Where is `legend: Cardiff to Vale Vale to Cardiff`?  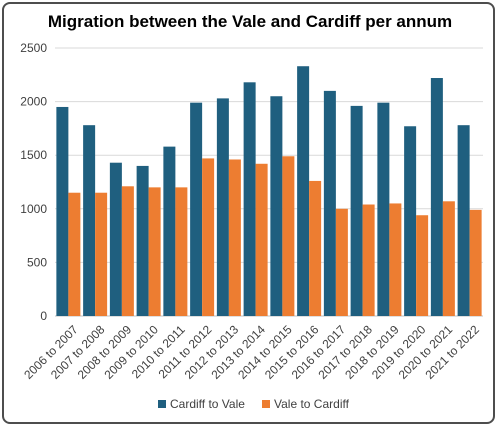 legend: Cardiff to Vale Vale to Cardiff is located at coordinates (254, 404).